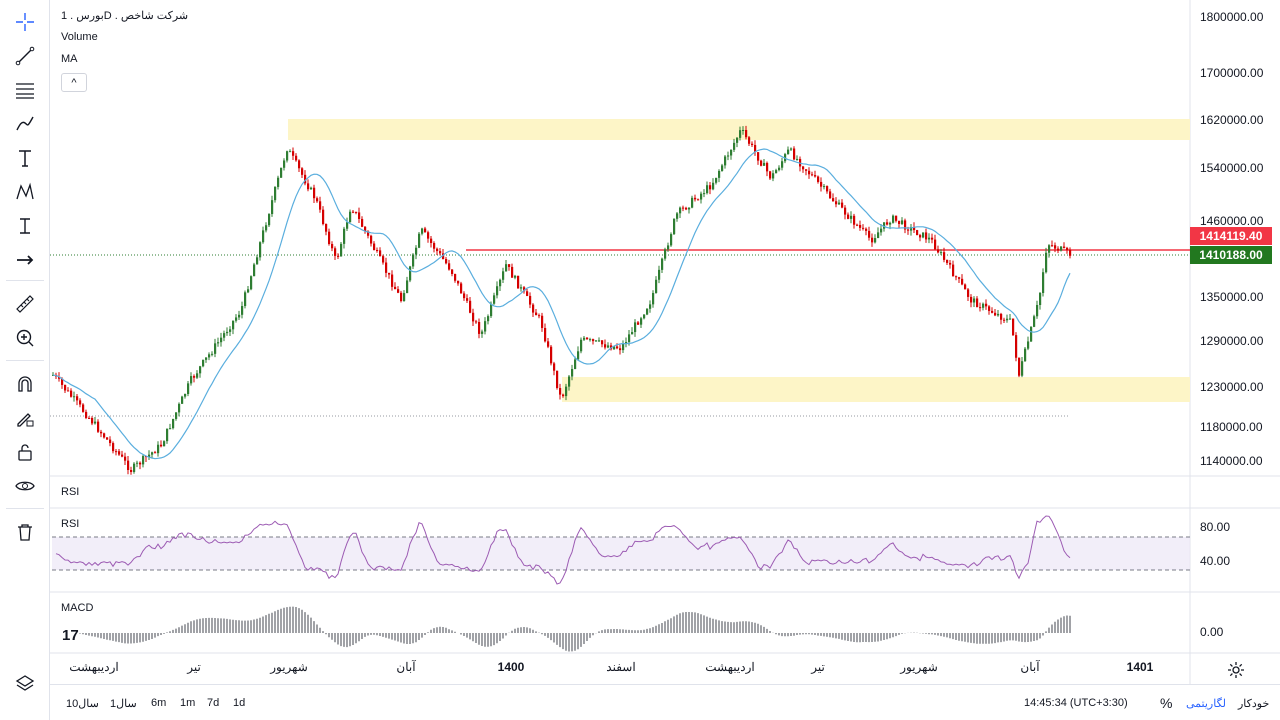  Describe the element at coordinates (74, 82) in the screenshot. I see `collapse-legend-button: ^` at that location.